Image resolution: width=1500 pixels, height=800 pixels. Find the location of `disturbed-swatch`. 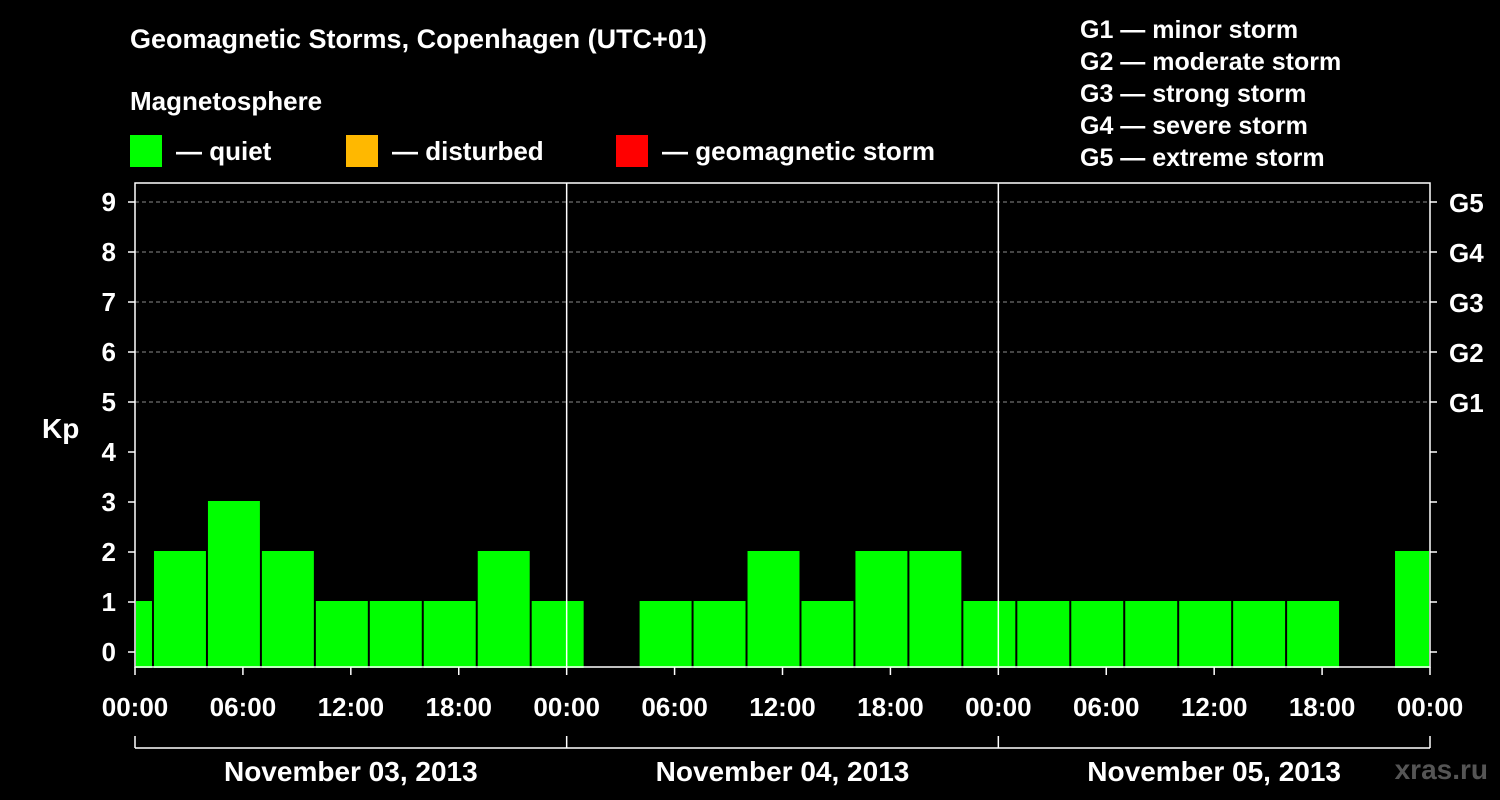

disturbed-swatch is located at coordinates (362, 151).